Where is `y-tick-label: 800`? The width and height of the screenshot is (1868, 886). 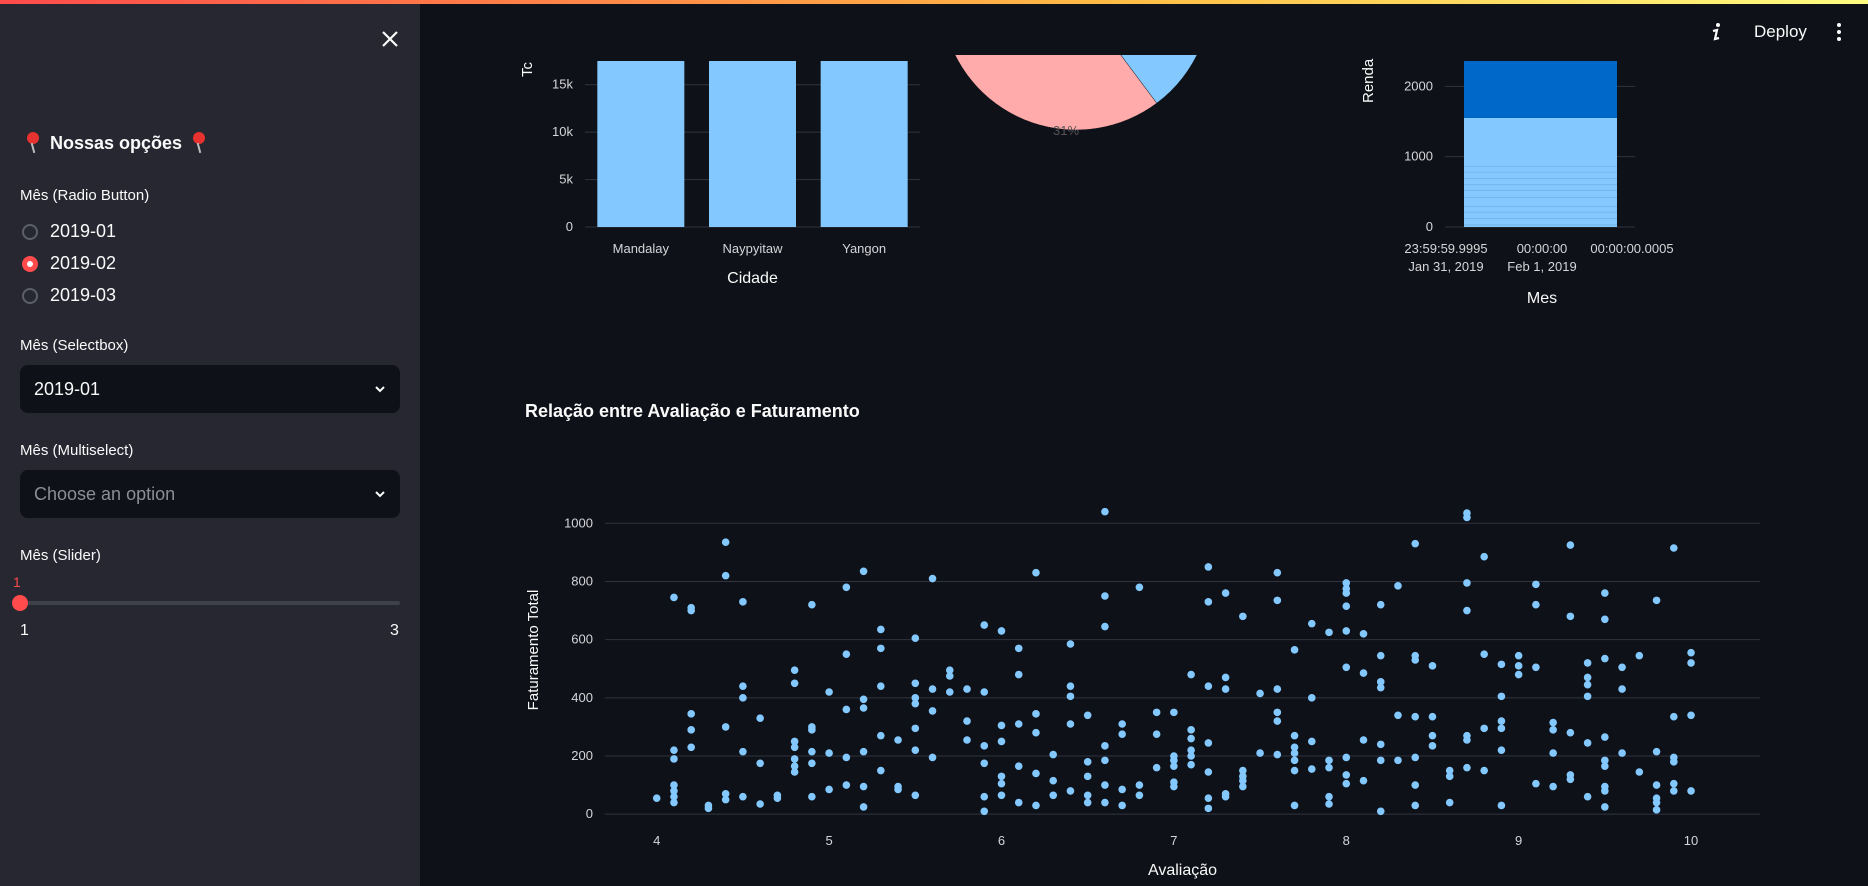 y-tick-label: 800 is located at coordinates (582, 580).